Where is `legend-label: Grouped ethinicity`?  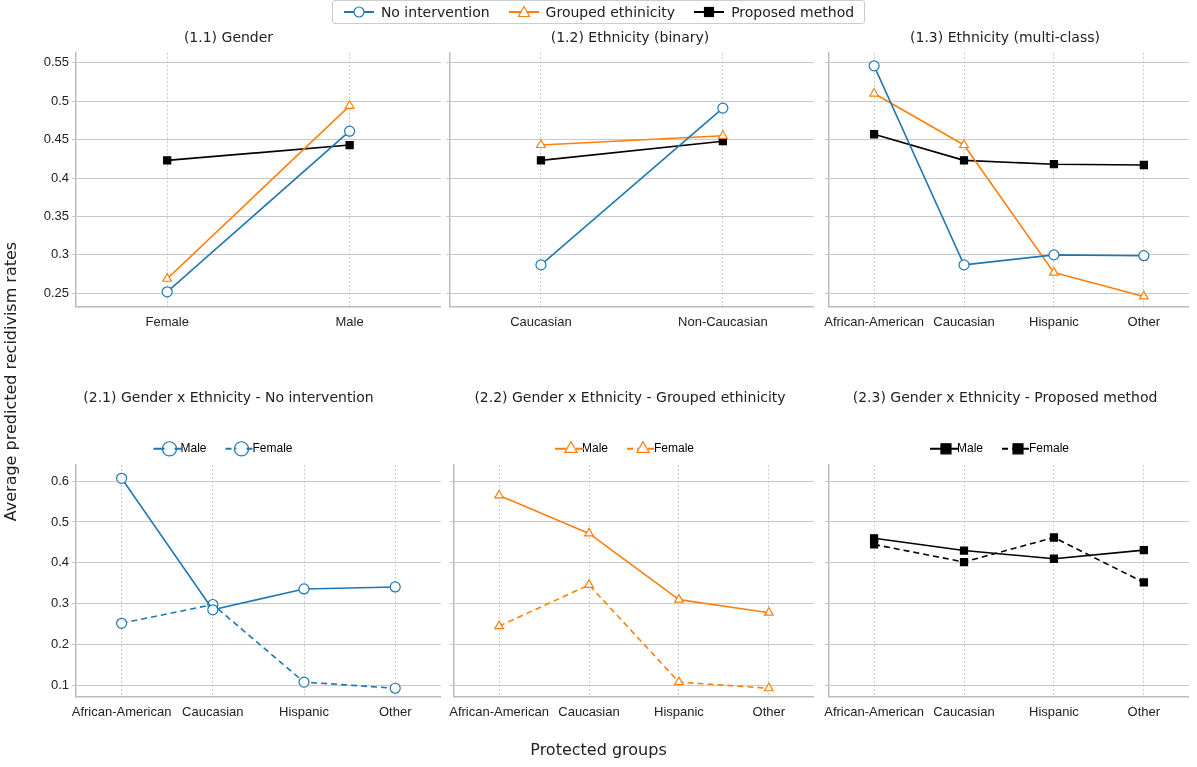
legend-label: Grouped ethinicity is located at coordinates (610, 12).